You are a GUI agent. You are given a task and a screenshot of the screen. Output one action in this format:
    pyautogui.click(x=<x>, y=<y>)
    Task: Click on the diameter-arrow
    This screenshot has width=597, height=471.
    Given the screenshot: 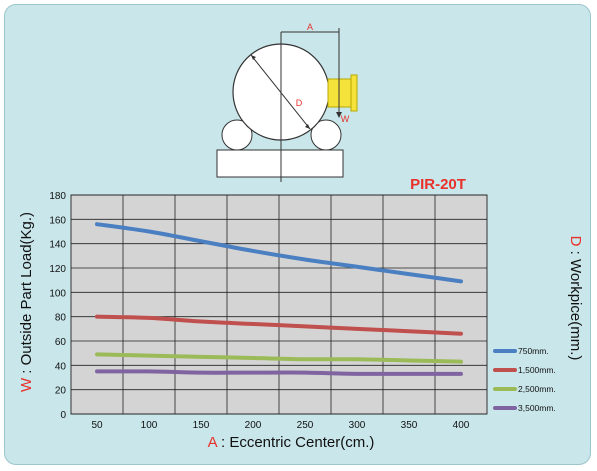 What is the action you would take?
    pyautogui.click(x=280, y=92)
    